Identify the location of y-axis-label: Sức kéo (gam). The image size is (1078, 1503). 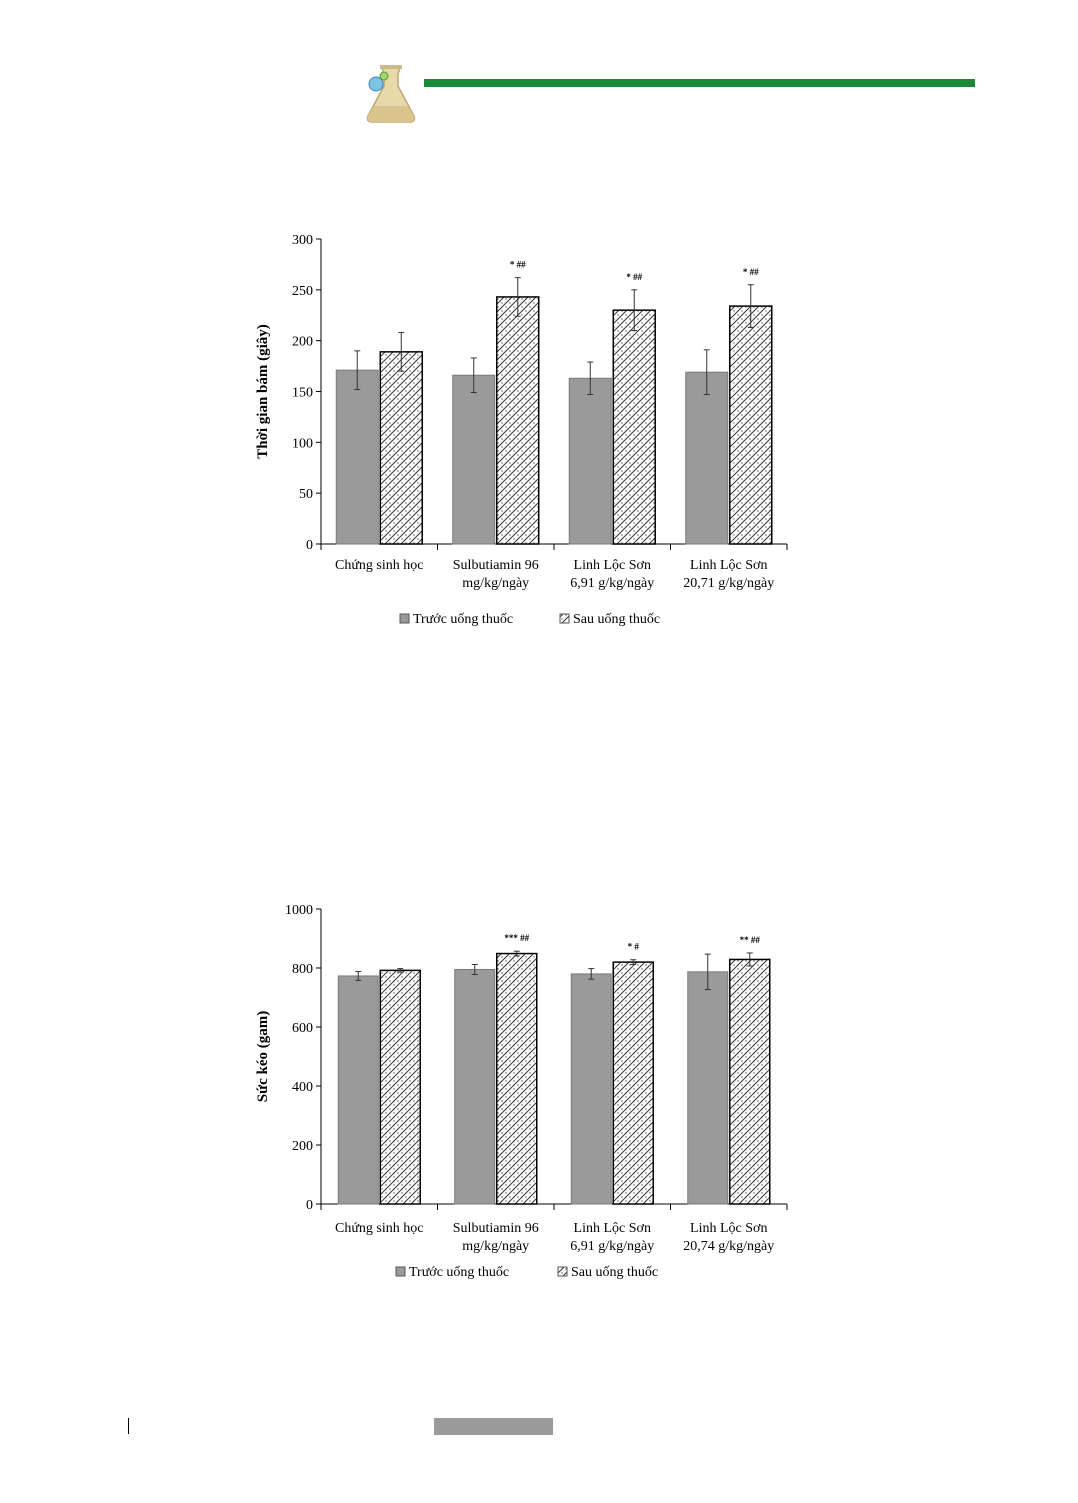
(263, 1057).